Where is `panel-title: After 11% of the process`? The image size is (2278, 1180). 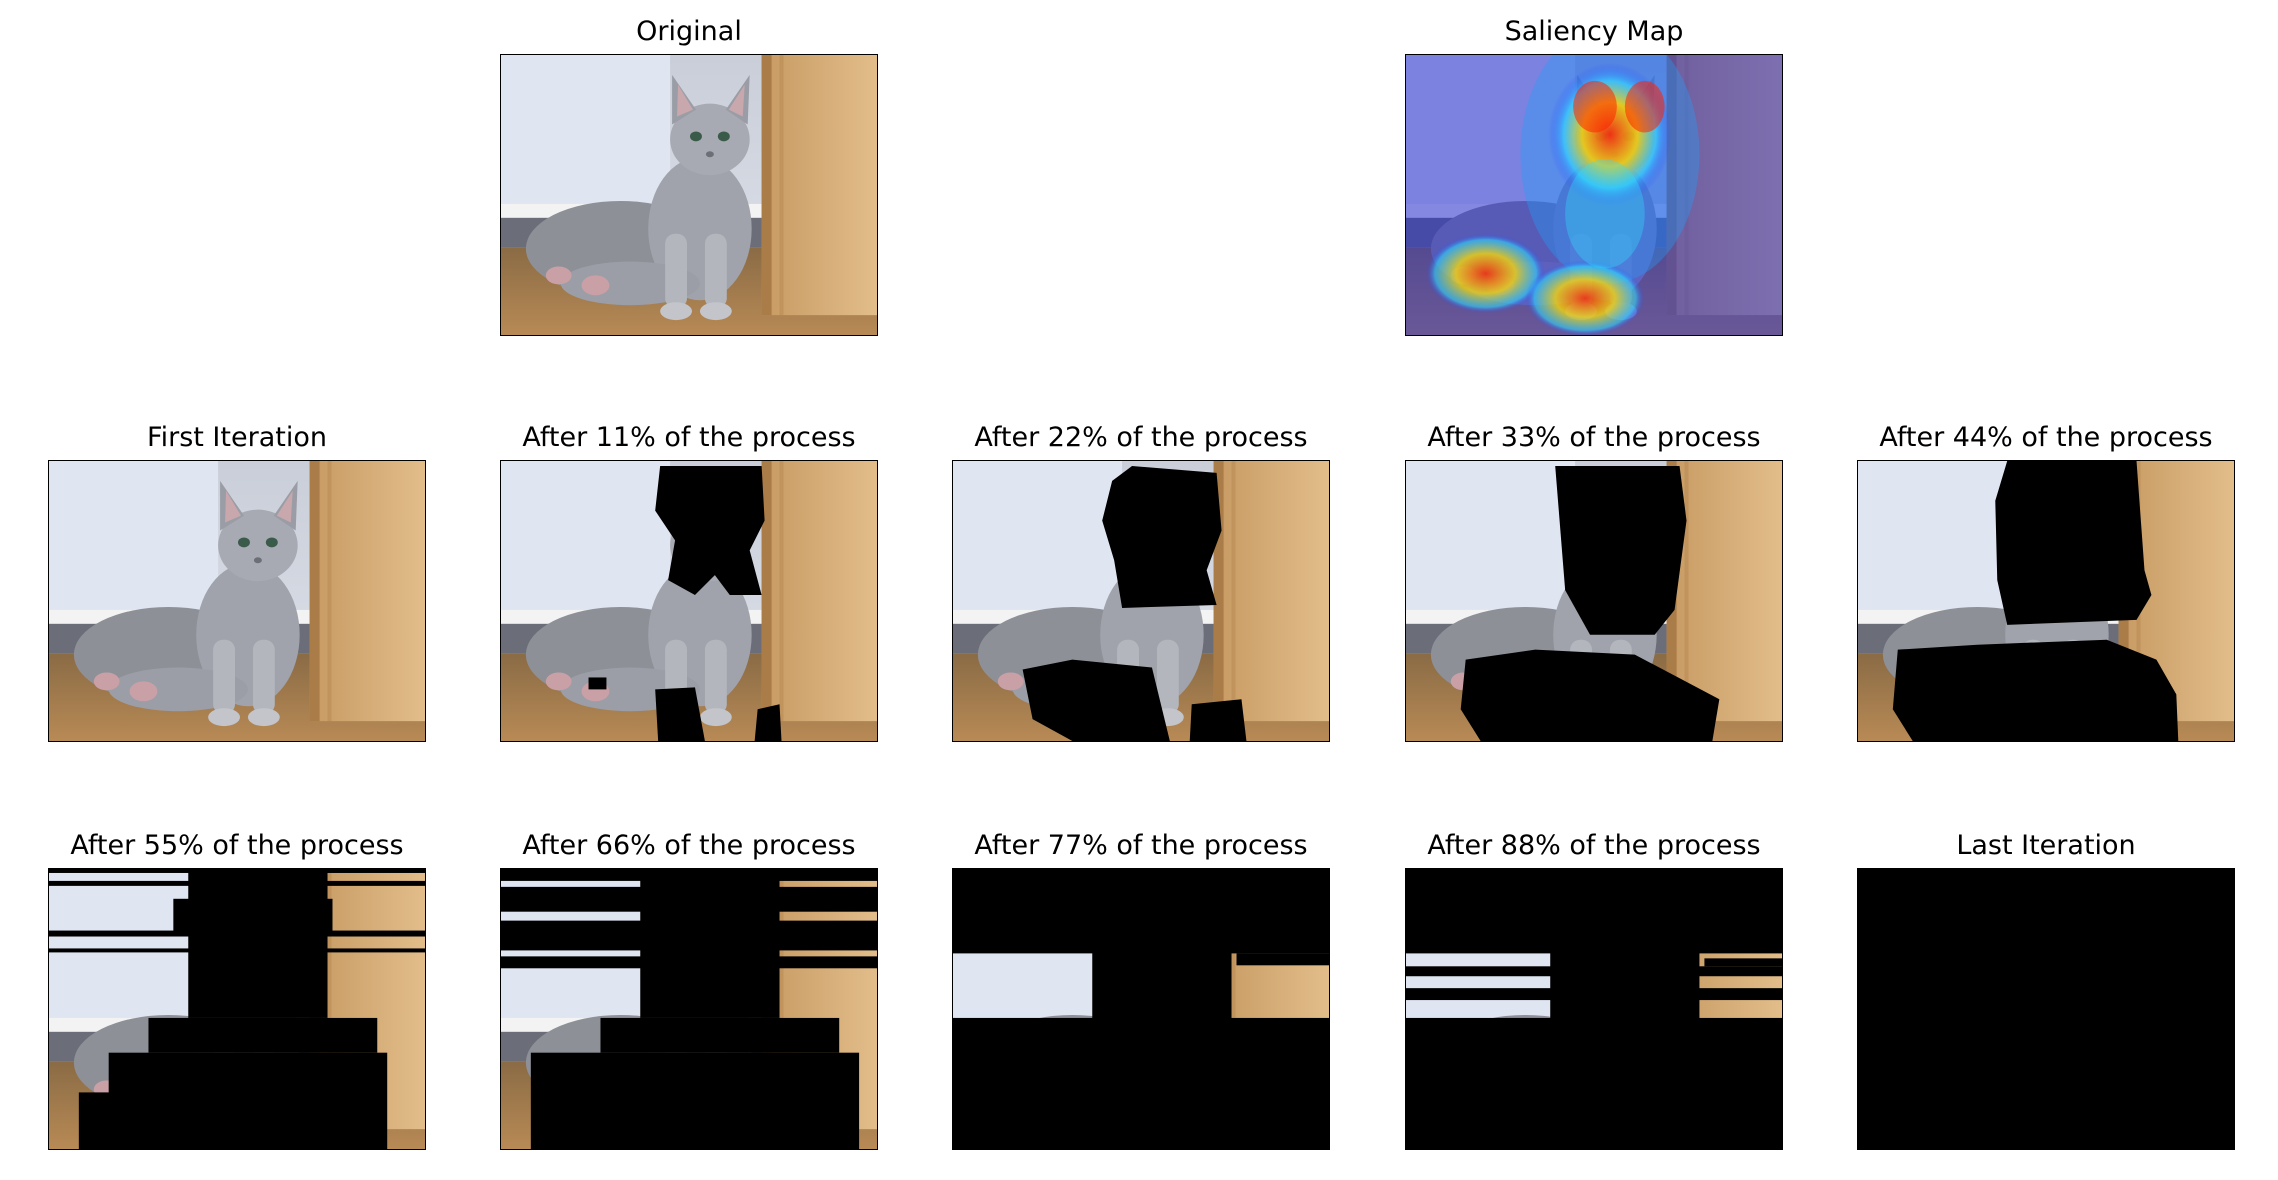
panel-title: After 11% of the process is located at coordinates (689, 437).